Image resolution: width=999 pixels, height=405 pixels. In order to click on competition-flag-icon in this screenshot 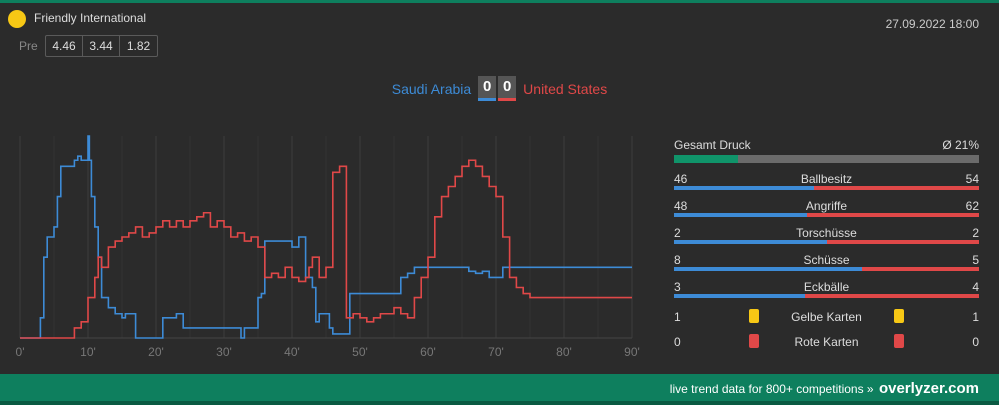, I will do `click(17, 19)`.